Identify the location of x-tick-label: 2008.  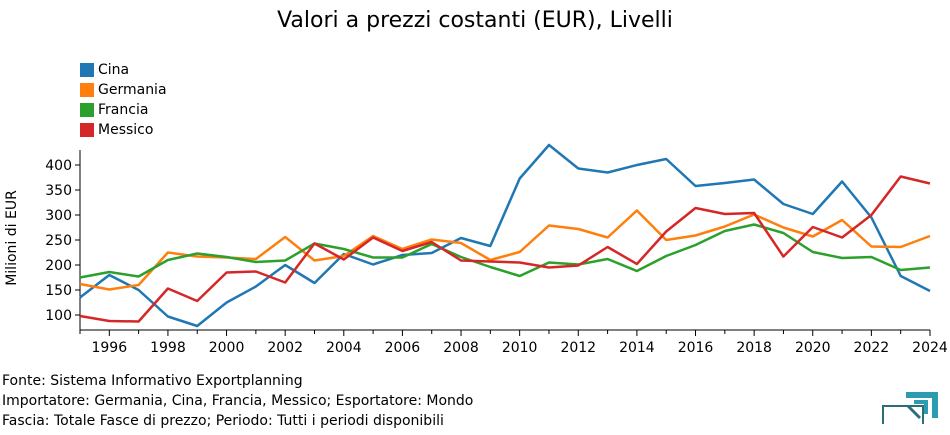
(461, 348).